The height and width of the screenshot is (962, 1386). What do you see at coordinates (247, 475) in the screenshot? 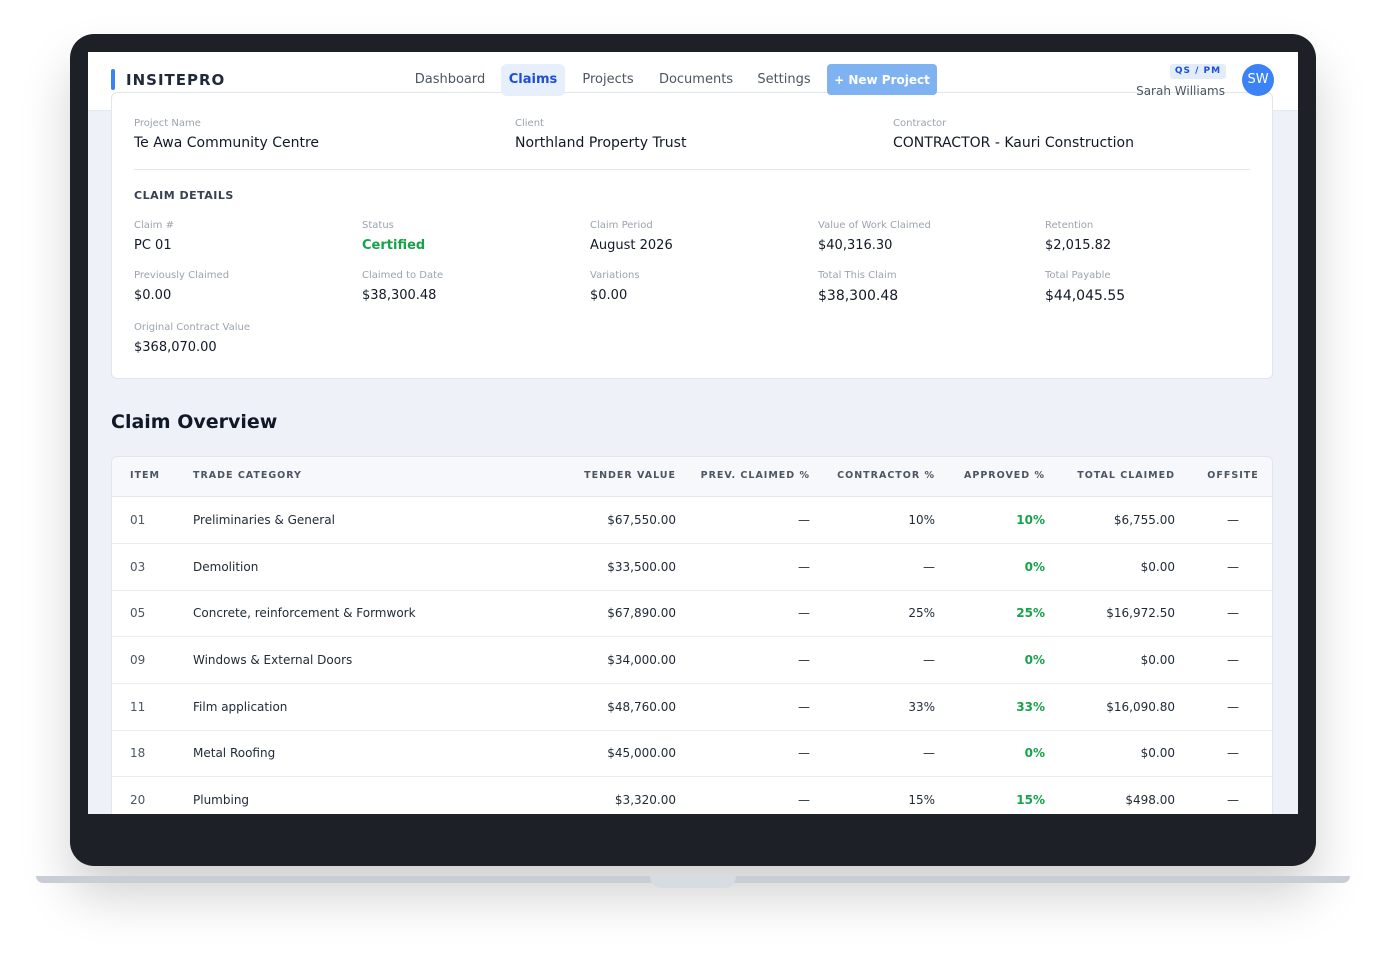
I see `column-header: TRADE CATEGORY` at bounding box center [247, 475].